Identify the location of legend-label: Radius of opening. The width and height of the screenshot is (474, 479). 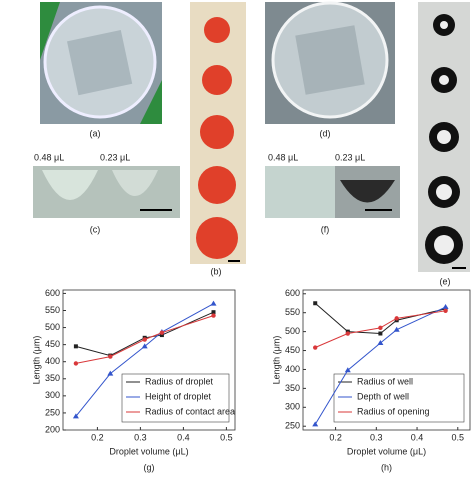
(393, 411).